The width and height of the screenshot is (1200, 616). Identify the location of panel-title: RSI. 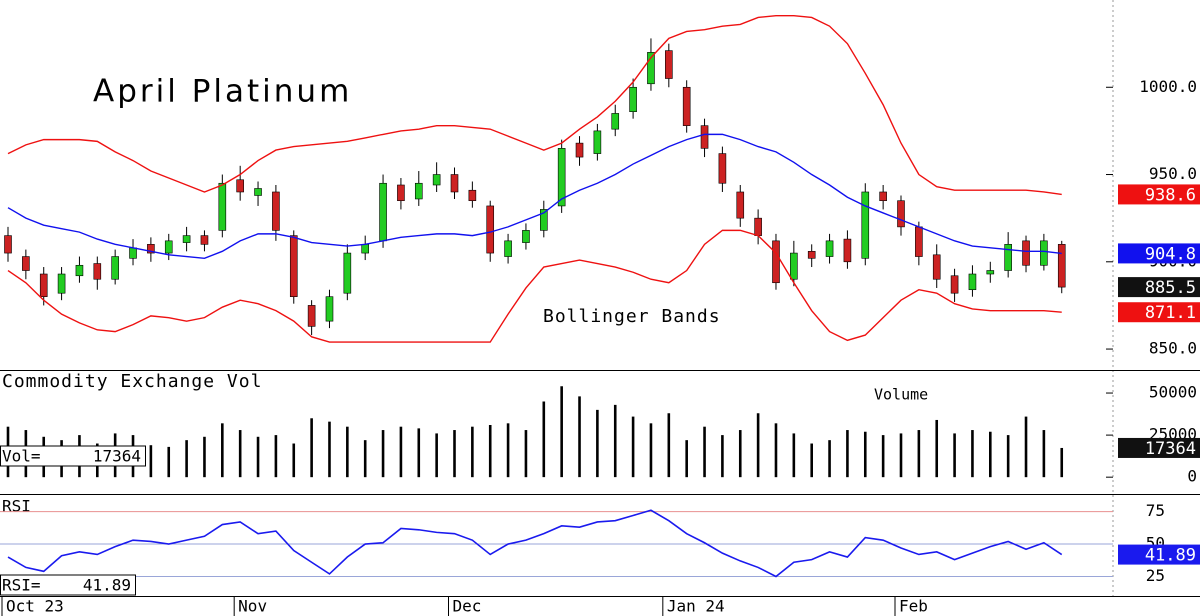
(16, 506).